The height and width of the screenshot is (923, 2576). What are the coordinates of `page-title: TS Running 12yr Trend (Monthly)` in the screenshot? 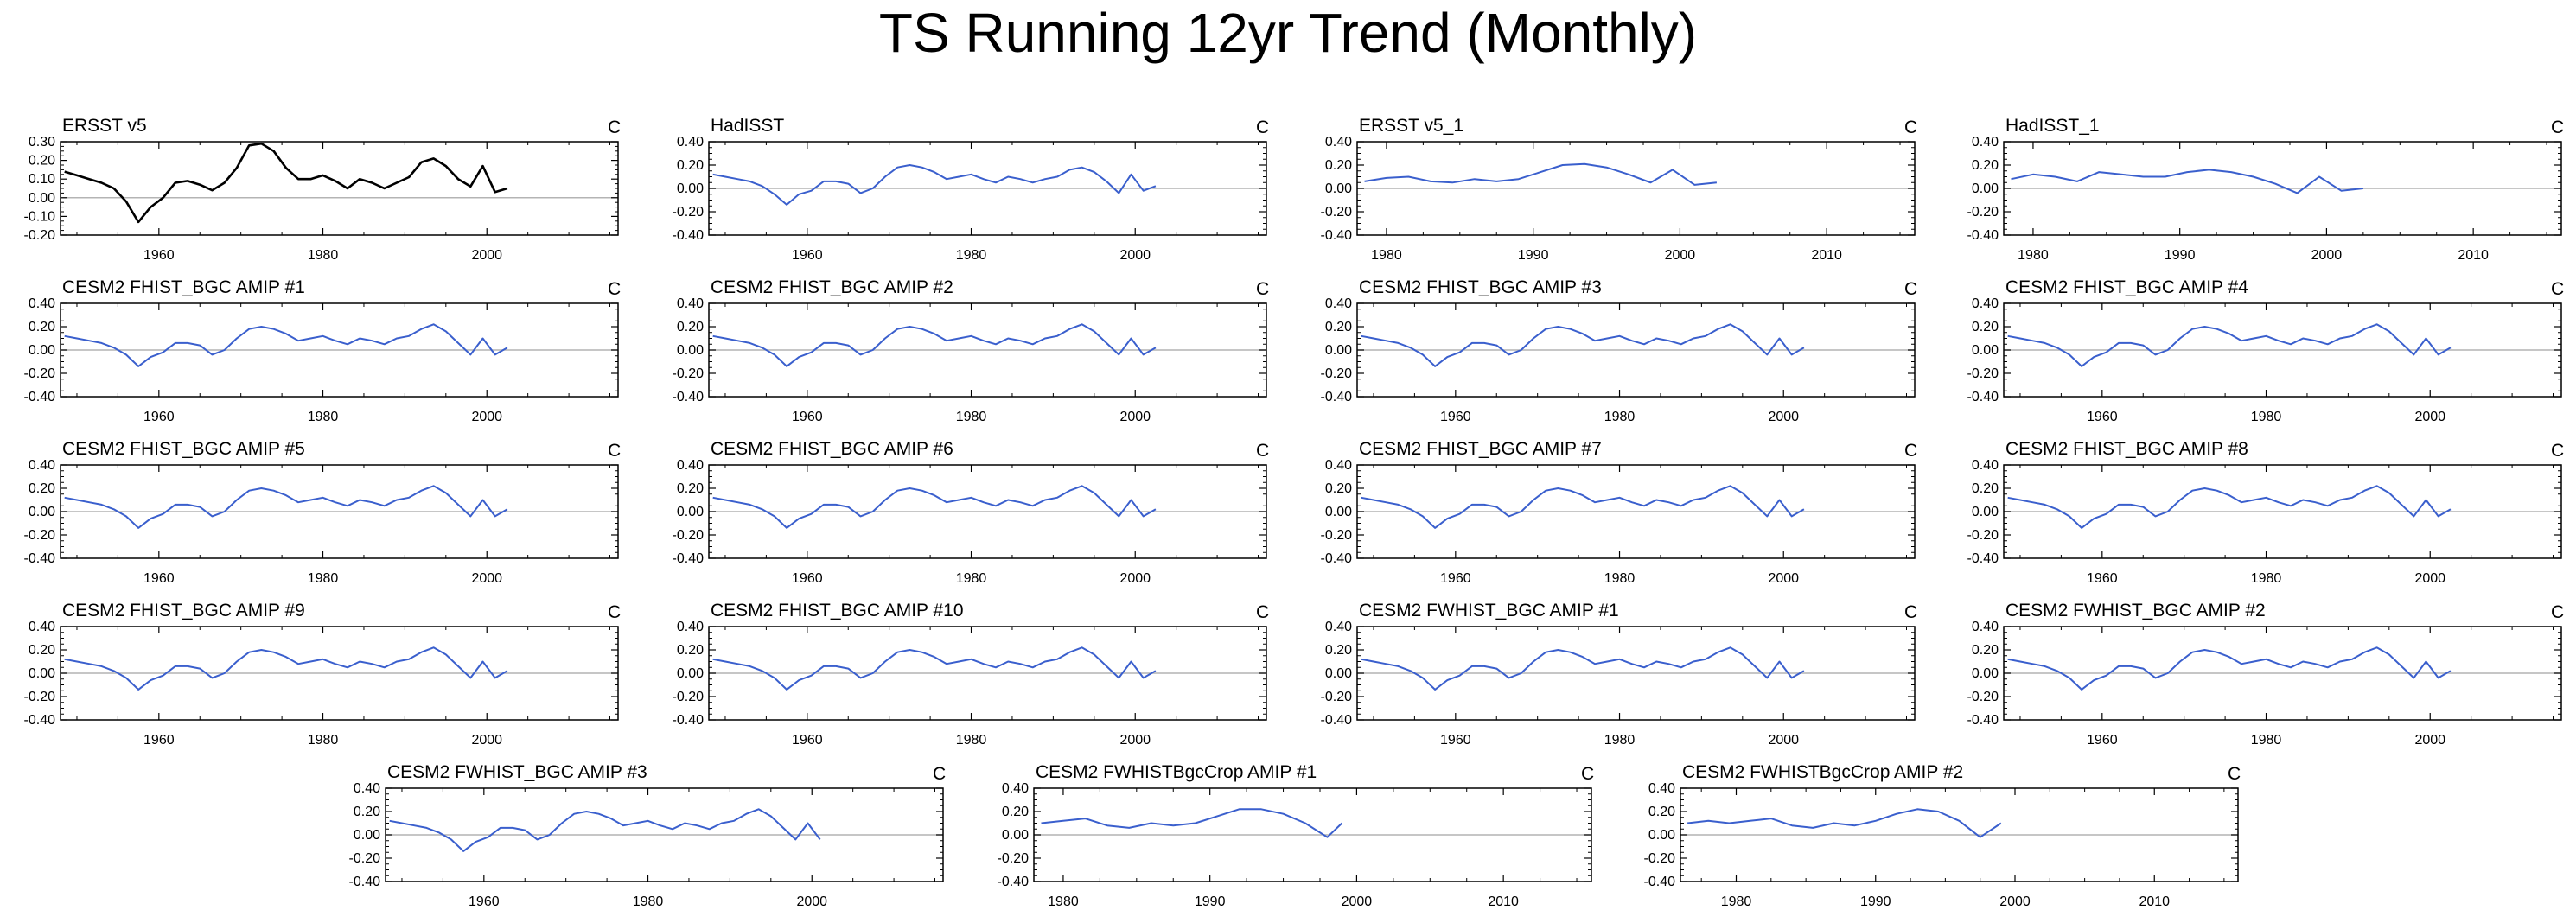 It's located at (1288, 33).